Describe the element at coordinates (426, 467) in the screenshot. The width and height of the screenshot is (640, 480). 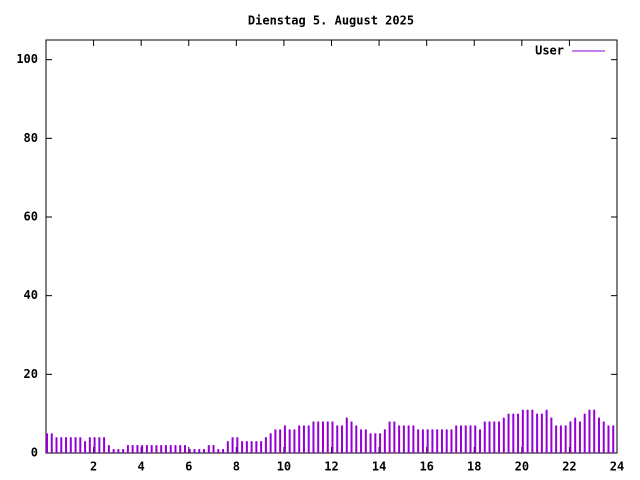
I see `x-tick-label: 16` at that location.